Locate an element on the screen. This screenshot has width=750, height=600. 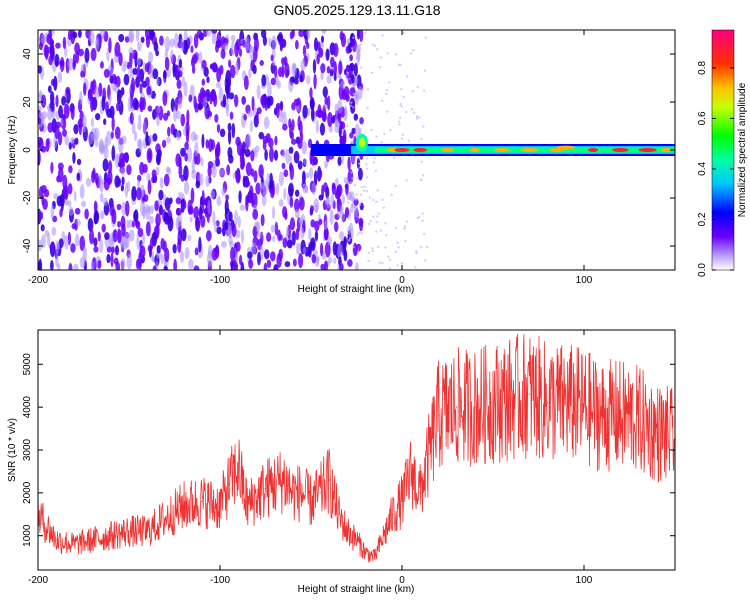
snr-x-tick-label: -100 is located at coordinates (220, 580).